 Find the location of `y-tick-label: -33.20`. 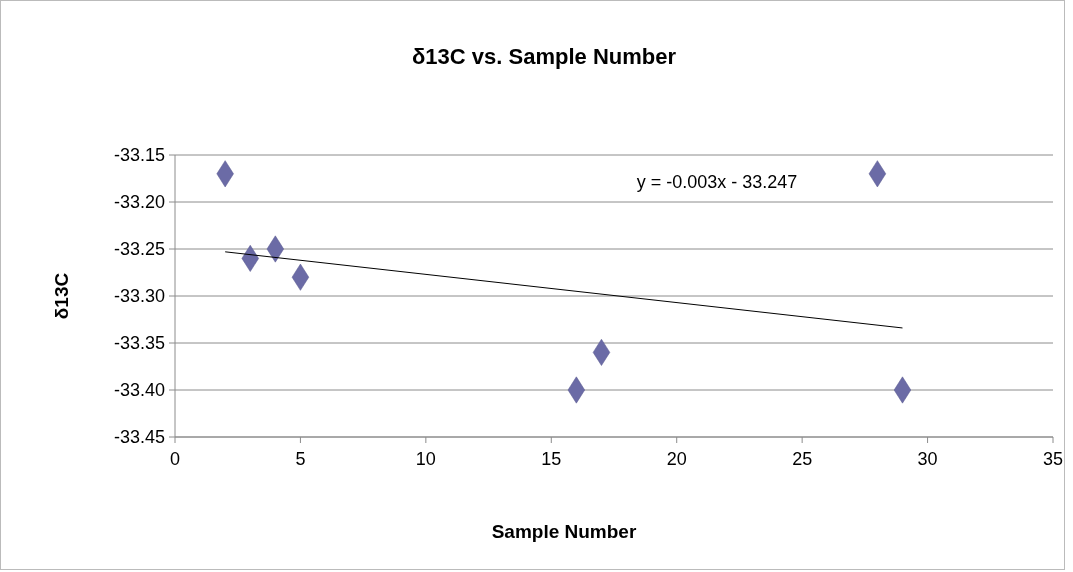

y-tick-label: -33.20 is located at coordinates (139, 202).